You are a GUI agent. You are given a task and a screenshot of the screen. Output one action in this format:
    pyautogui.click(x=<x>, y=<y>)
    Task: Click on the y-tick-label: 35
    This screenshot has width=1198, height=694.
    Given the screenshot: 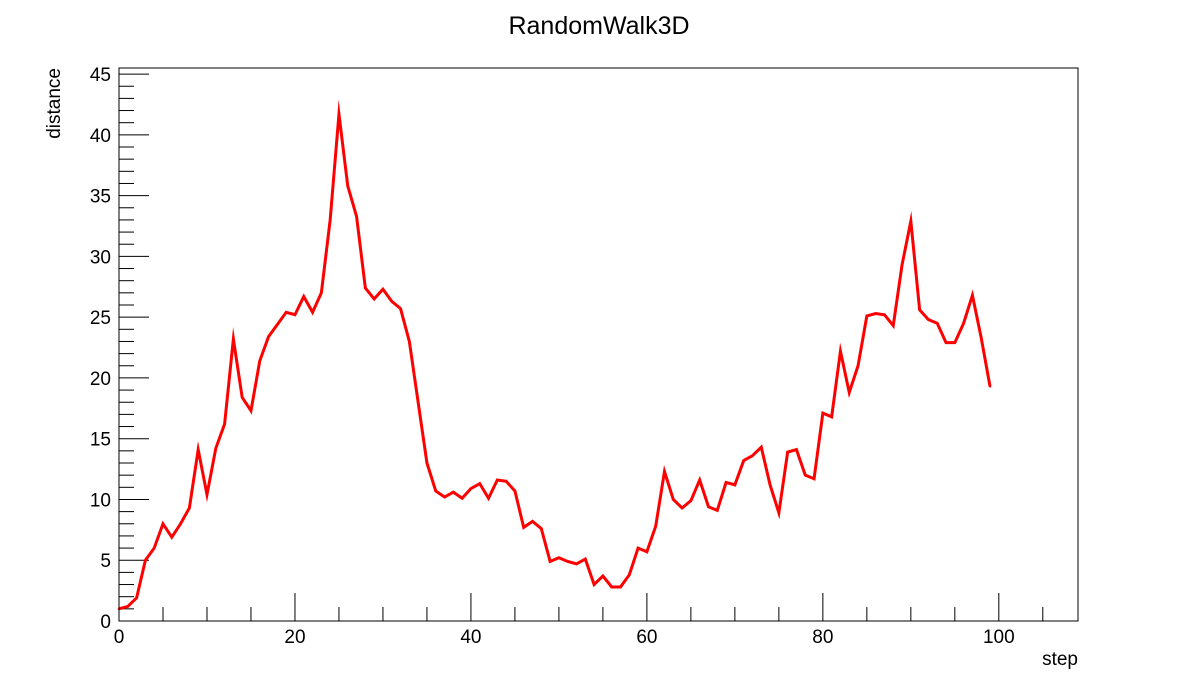 What is the action you would take?
    pyautogui.click(x=100, y=197)
    